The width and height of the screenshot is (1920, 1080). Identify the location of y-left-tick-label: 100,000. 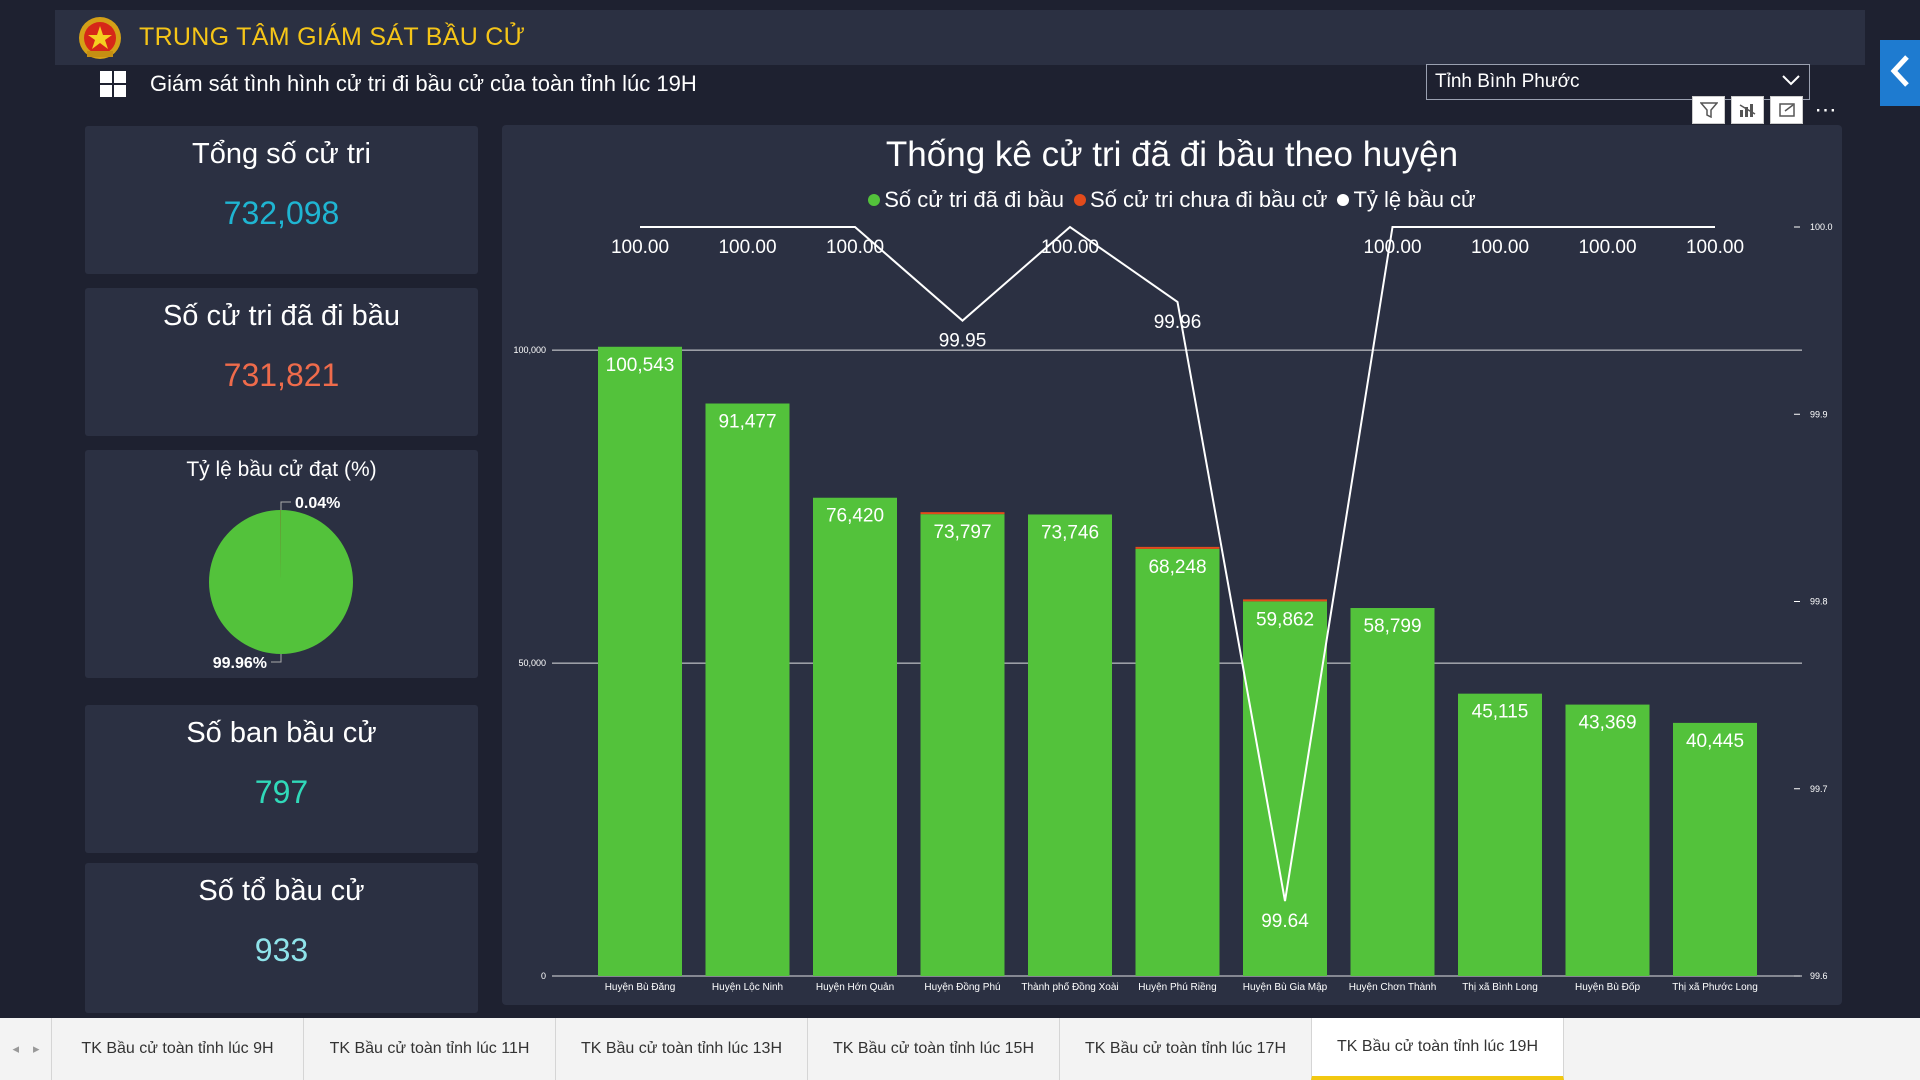
(529, 350).